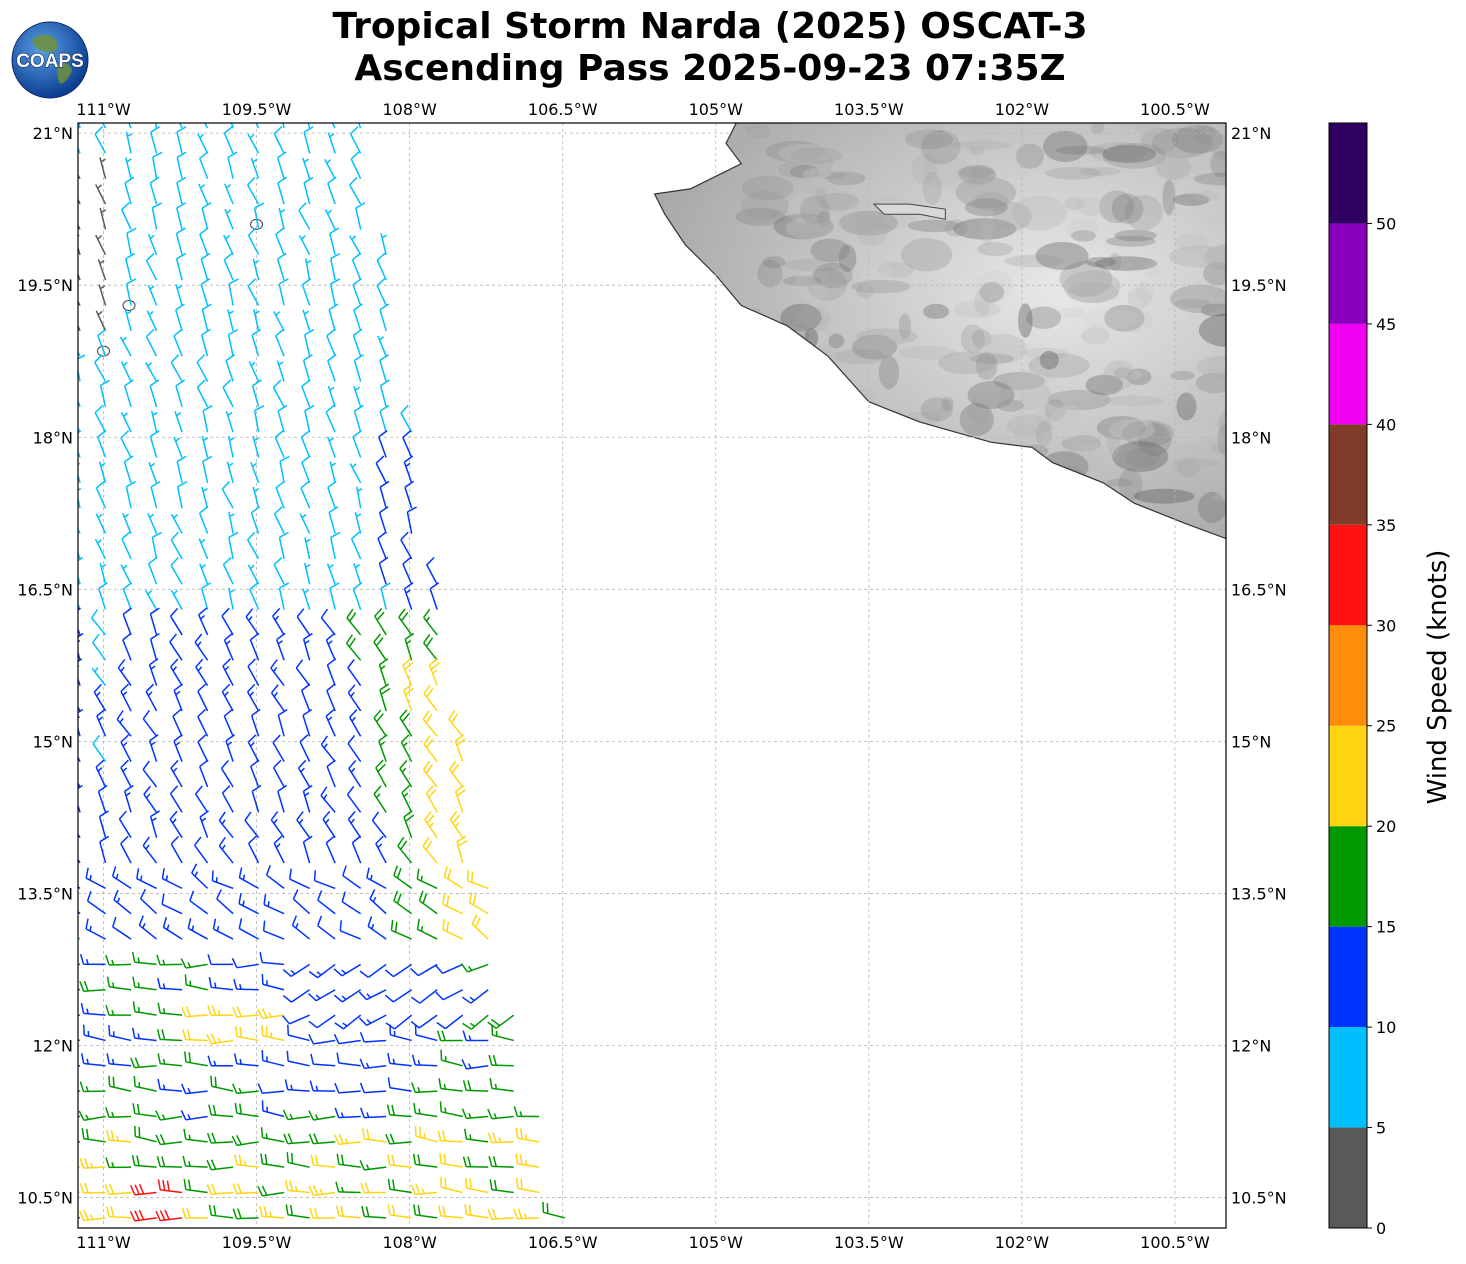  I want to click on title-line-1: Tropical Storm Narda (2025) OSCAT-3, so click(710, 26).